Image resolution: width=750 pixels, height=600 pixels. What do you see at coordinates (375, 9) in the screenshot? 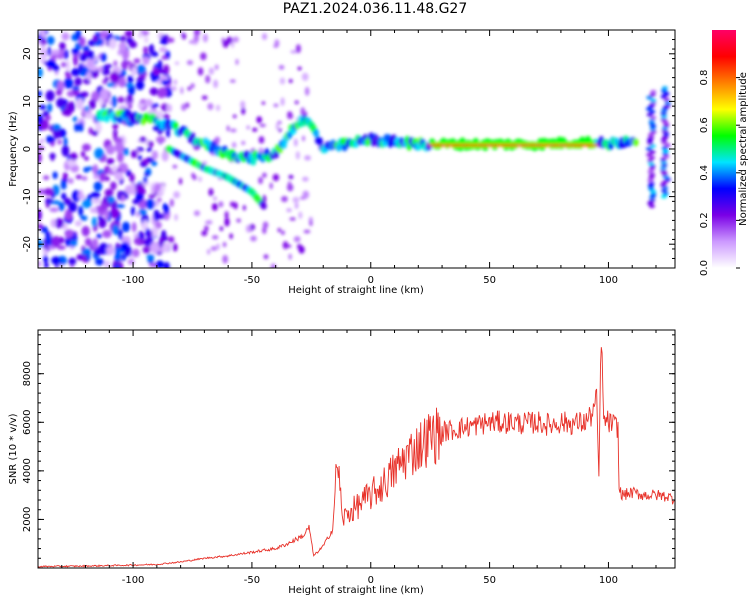
I see `figure-title: PAZ1.2024.036.11.48.G27` at bounding box center [375, 9].